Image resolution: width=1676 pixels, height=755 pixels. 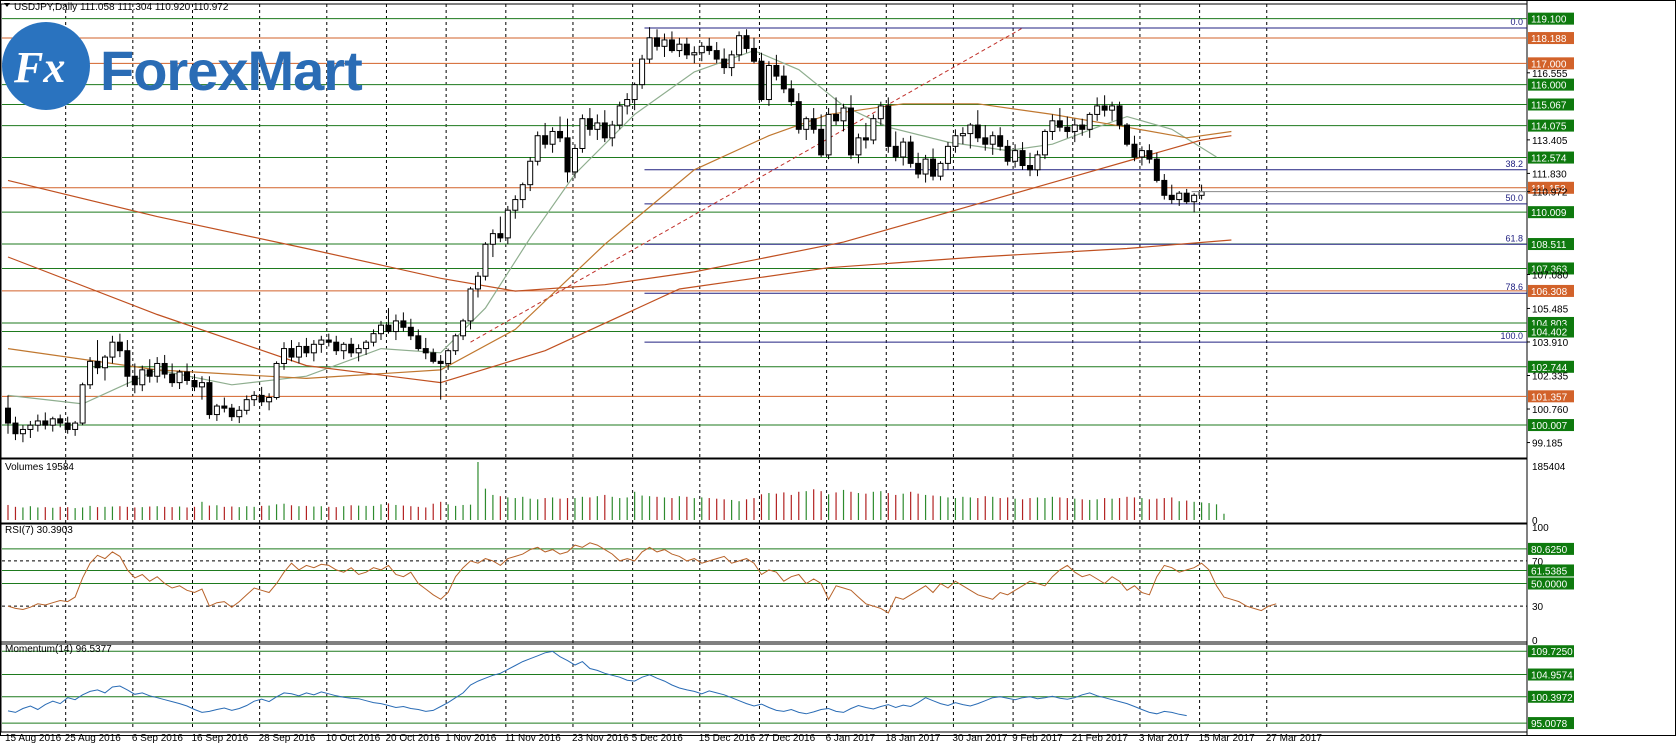 What do you see at coordinates (1516, 22) in the screenshot?
I see `fib-level-label: 0.0` at bounding box center [1516, 22].